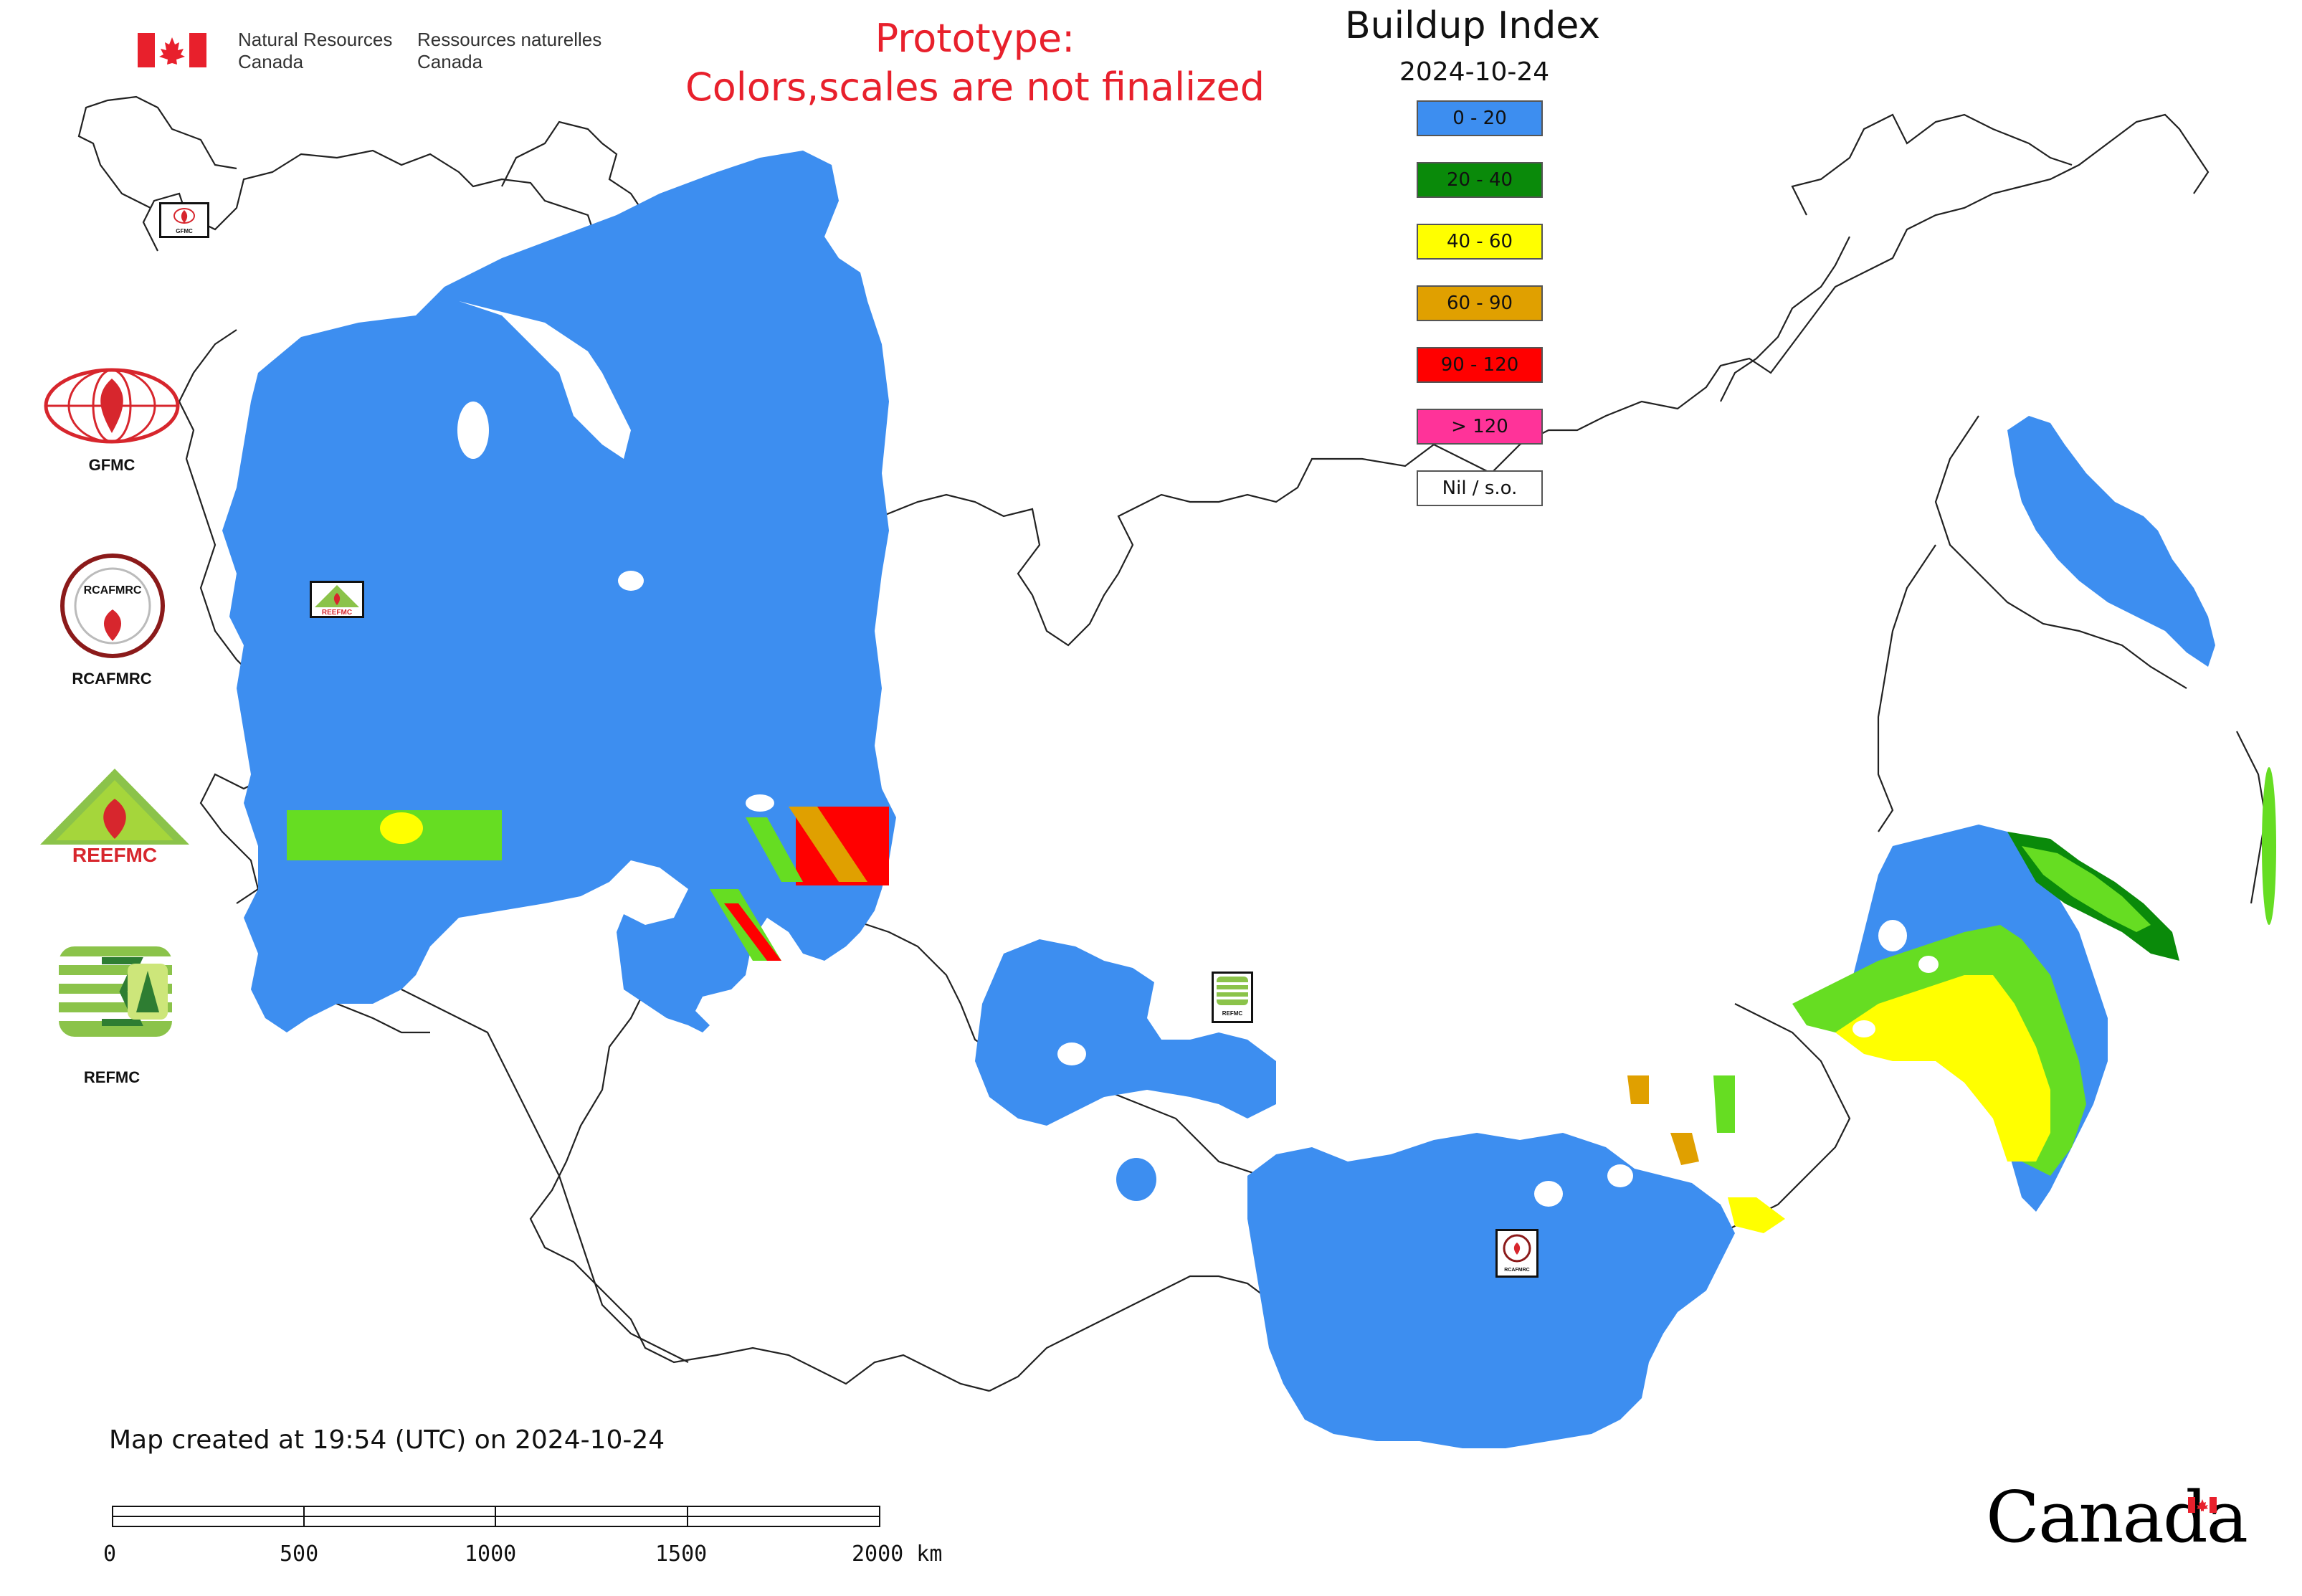 The width and height of the screenshot is (2302, 1596). I want to click on svg-text: GFMC, so click(184, 231).